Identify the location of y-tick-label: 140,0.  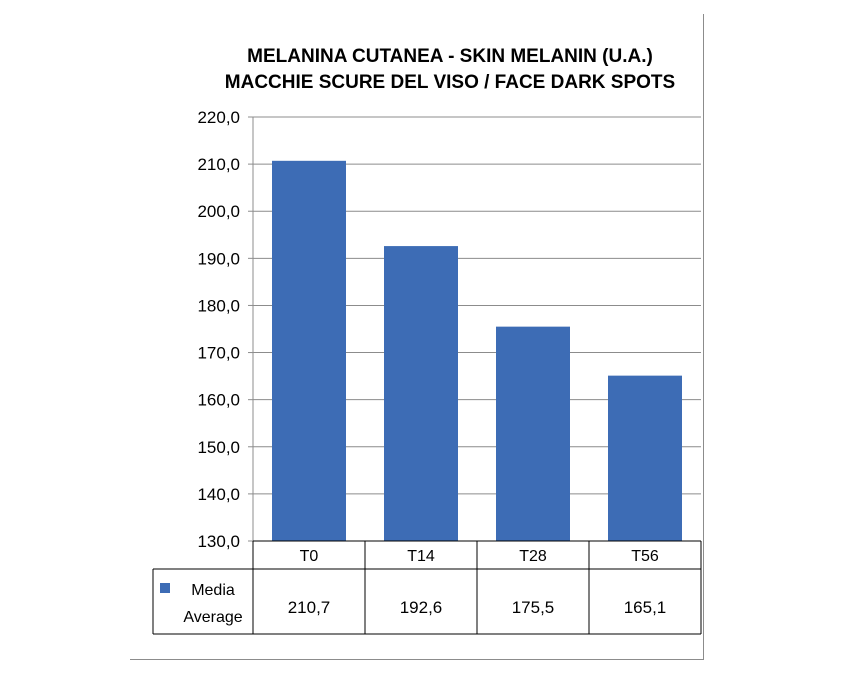
(218, 494).